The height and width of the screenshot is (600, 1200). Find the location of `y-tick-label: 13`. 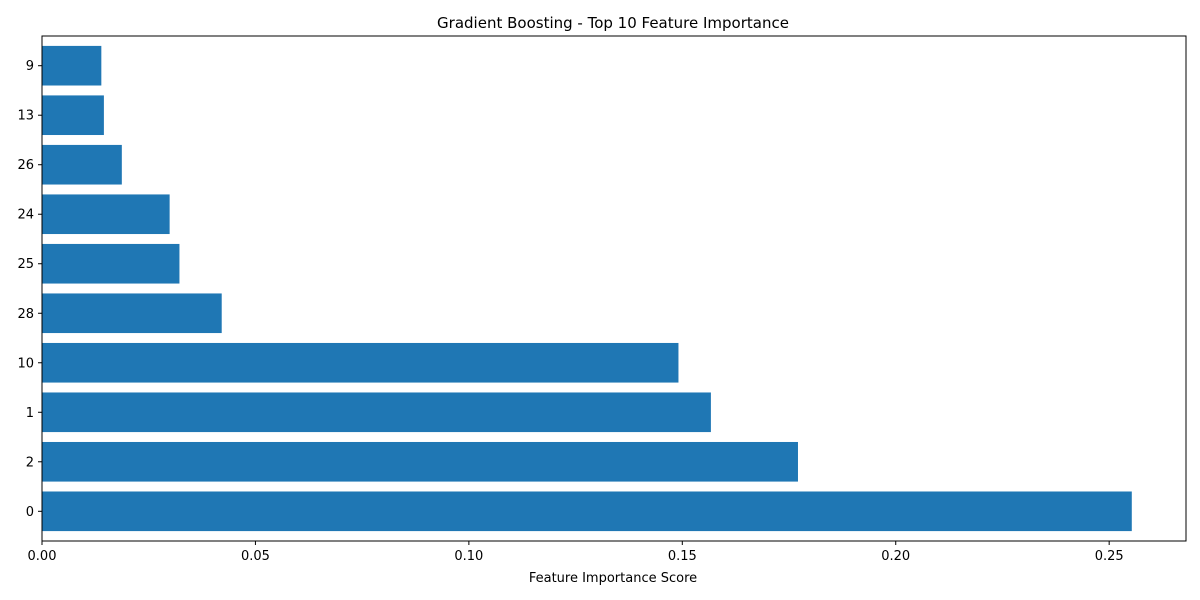

y-tick-label: 13 is located at coordinates (25, 116).